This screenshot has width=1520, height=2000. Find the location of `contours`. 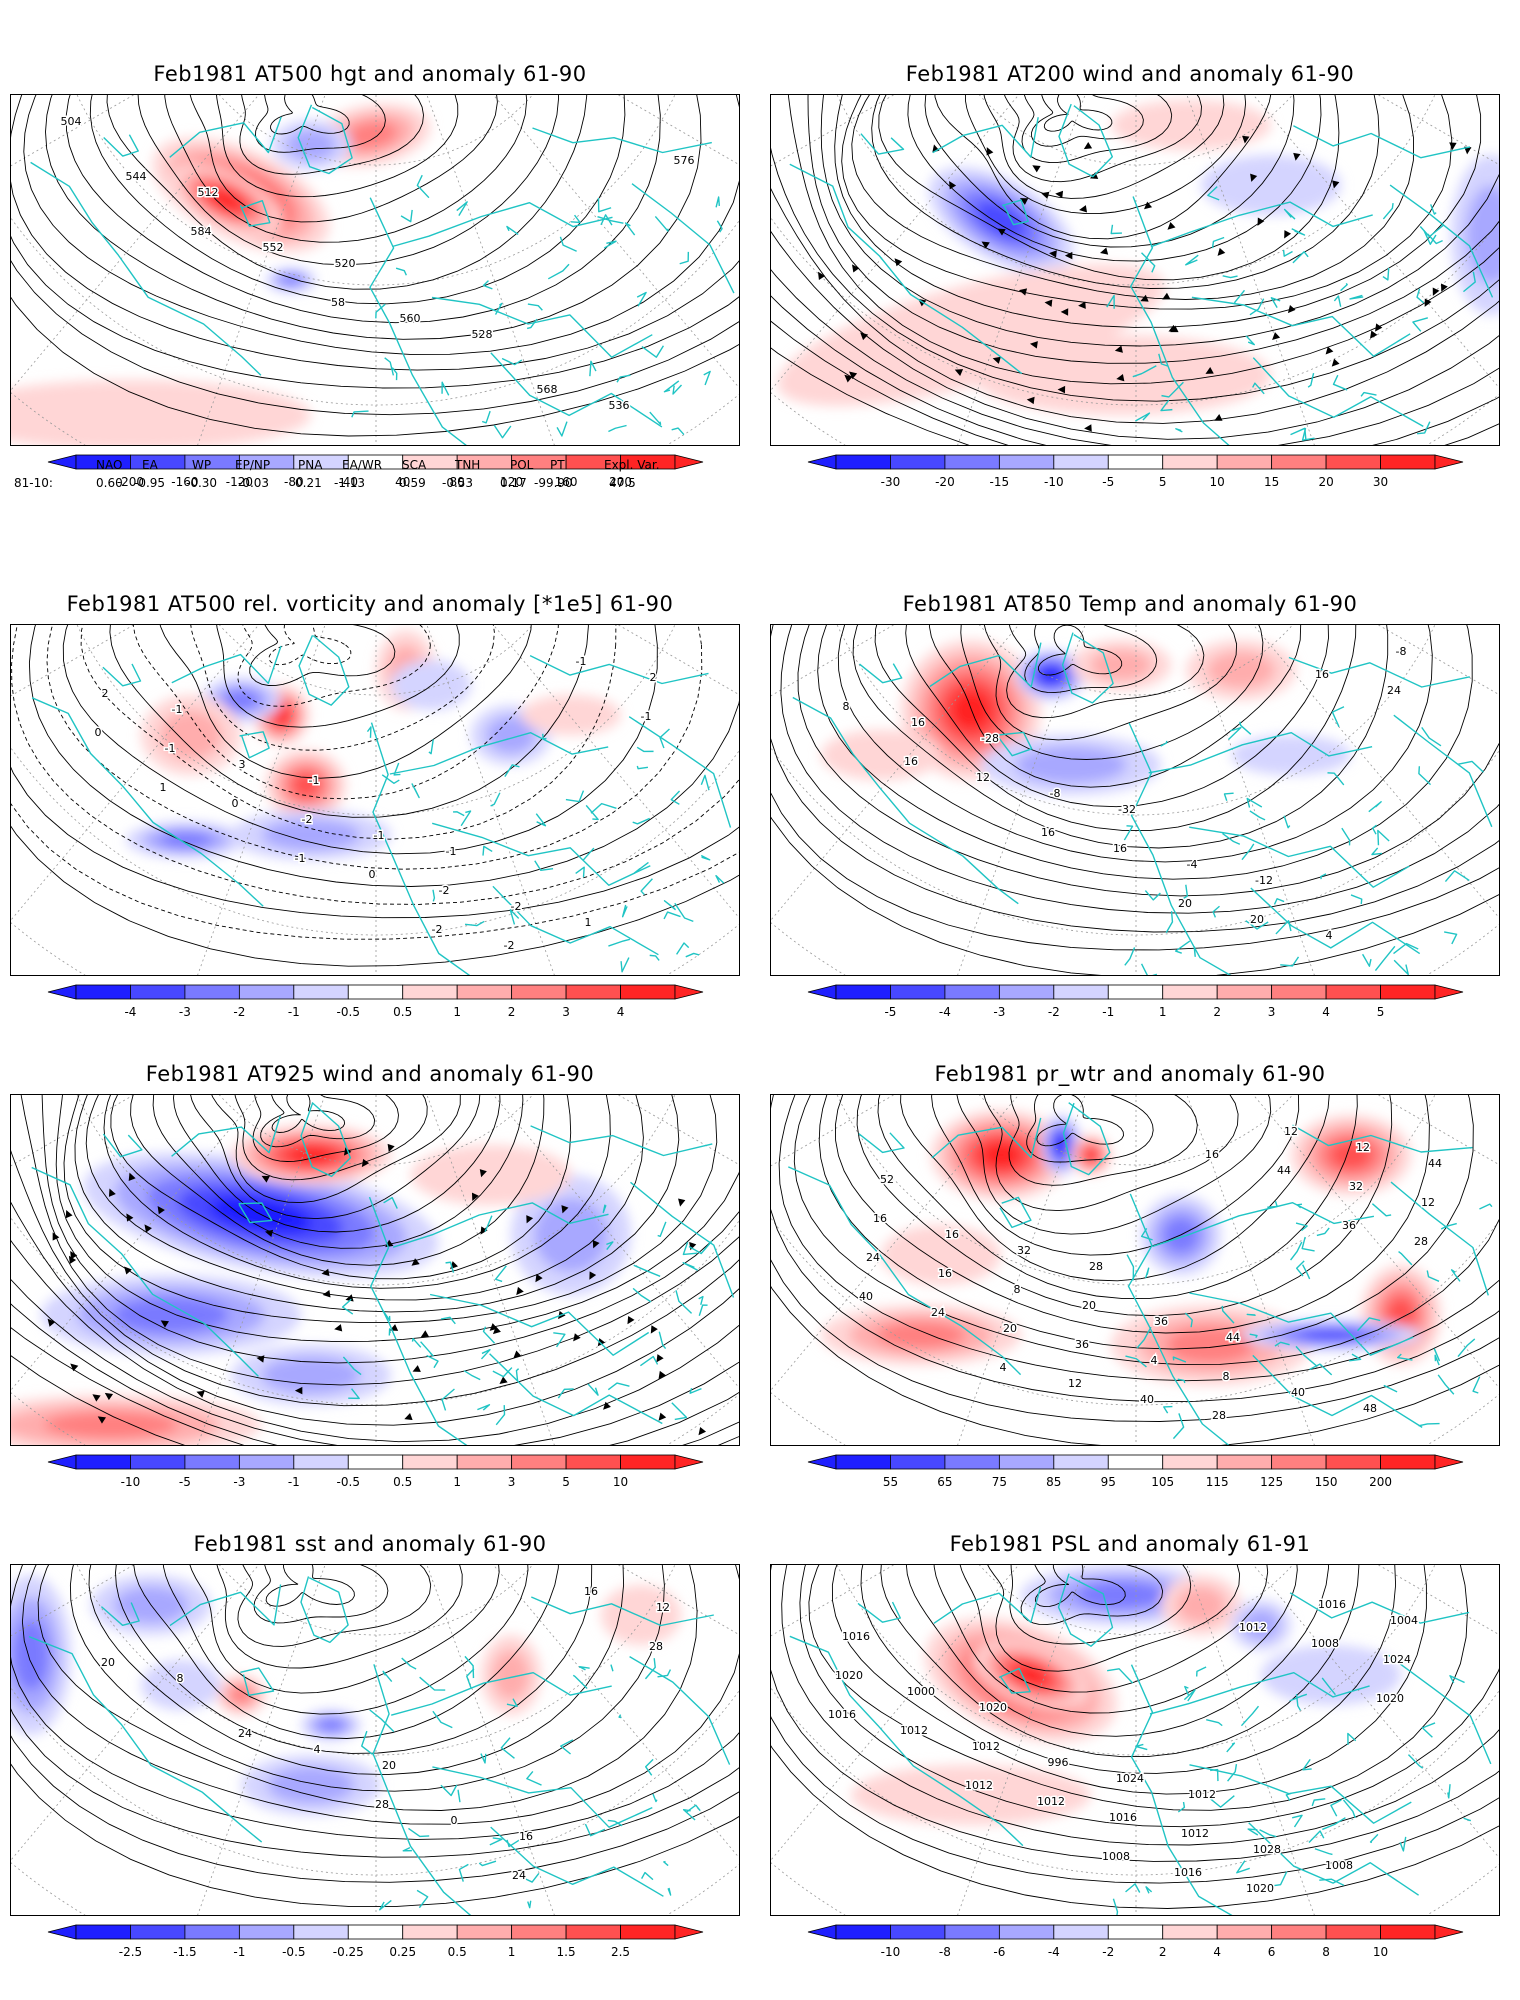

contours is located at coordinates (375, 1270).